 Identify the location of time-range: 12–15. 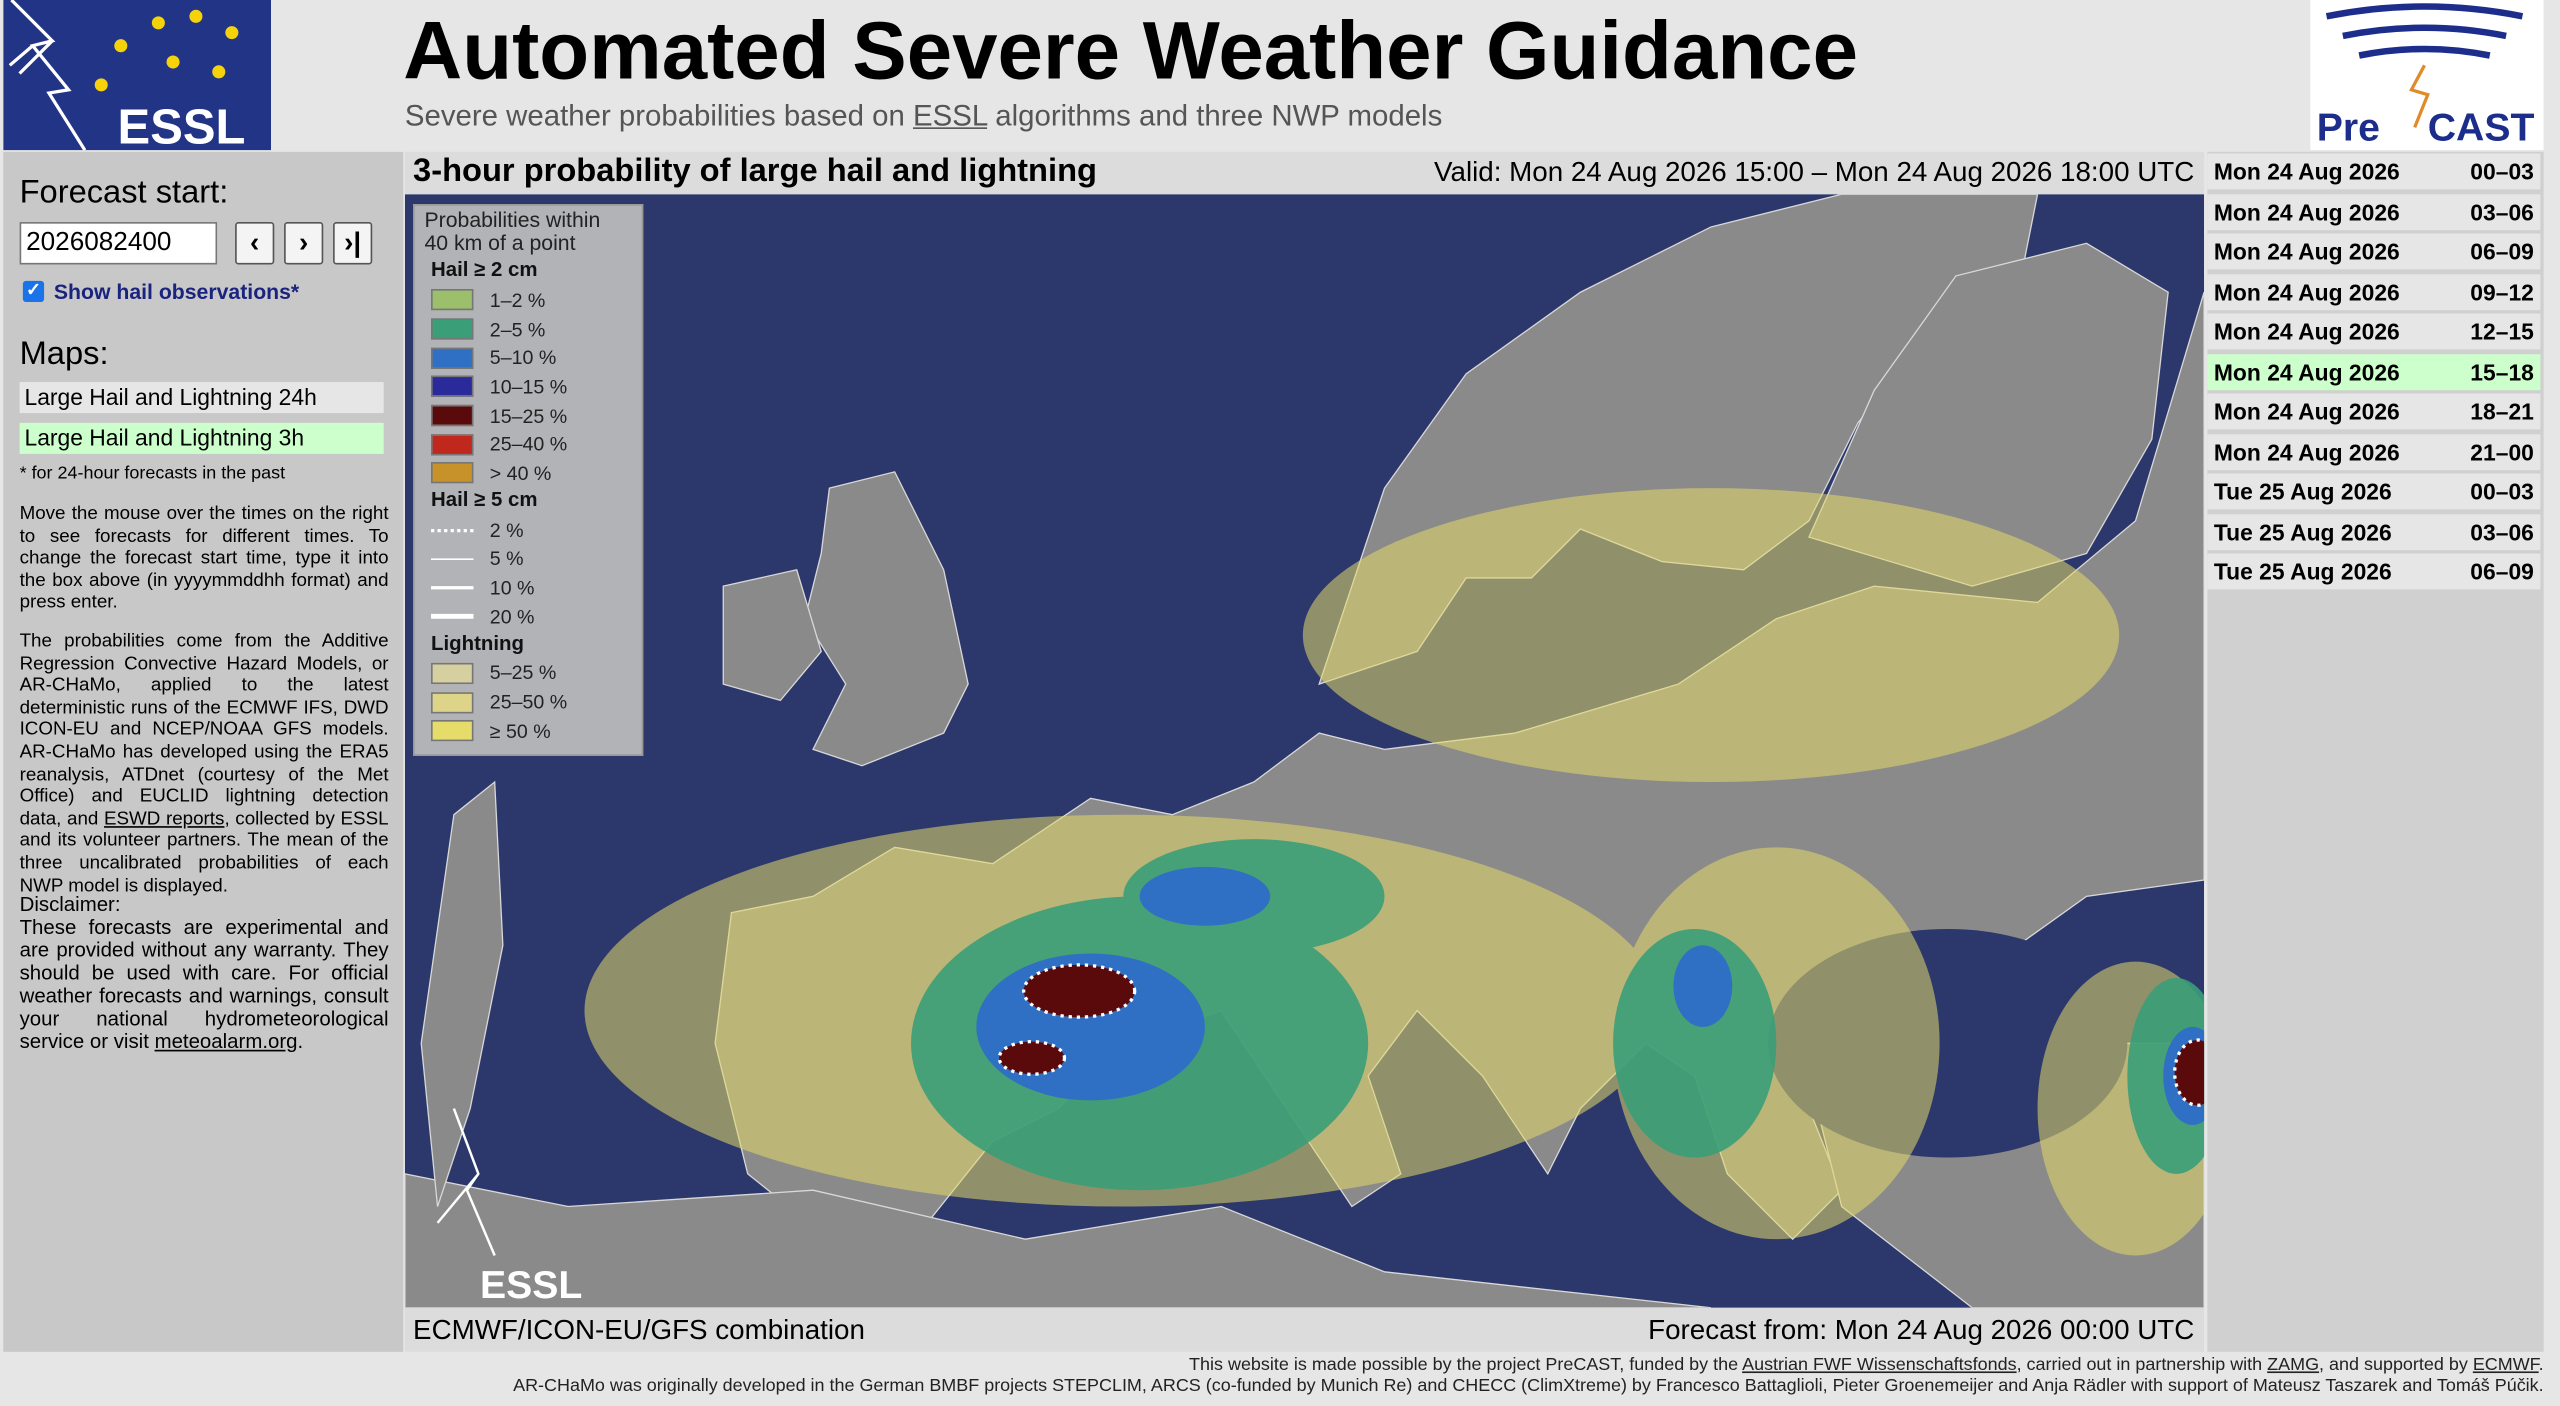
(2502, 331).